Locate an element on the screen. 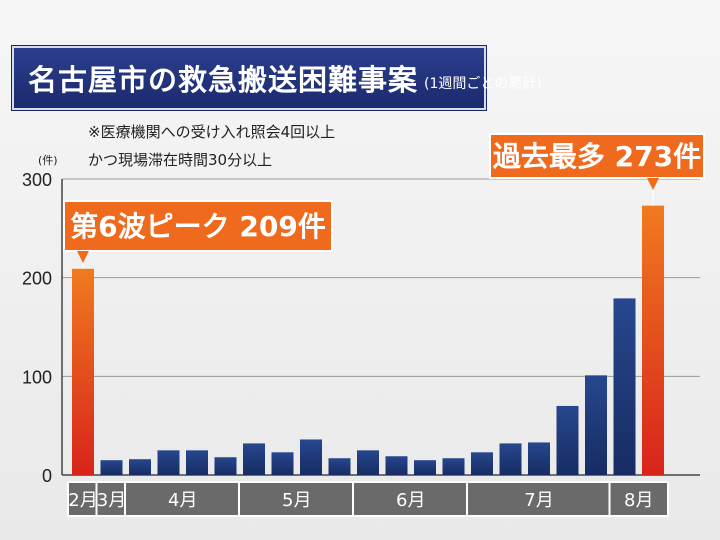 The width and height of the screenshot is (720, 540). annotation-text: 過去最多 273件 is located at coordinates (597, 156).